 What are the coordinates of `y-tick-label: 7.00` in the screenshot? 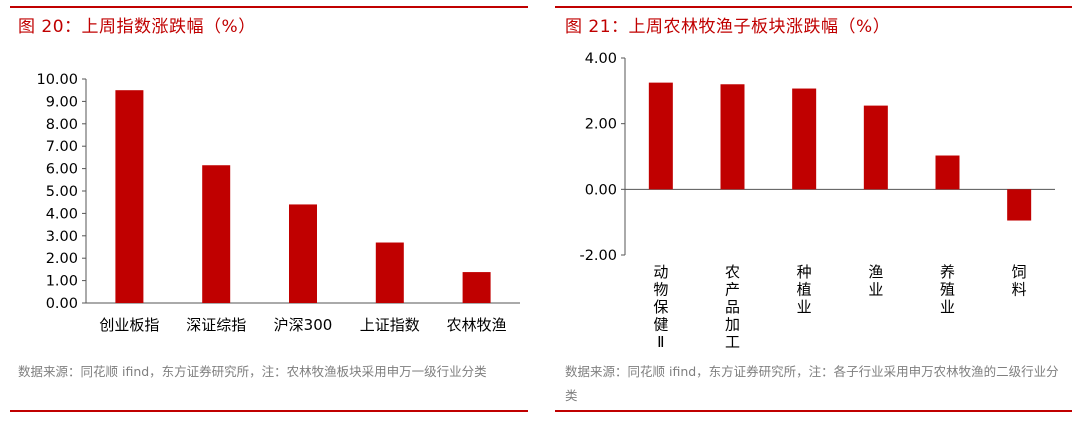 It's located at (62, 147).